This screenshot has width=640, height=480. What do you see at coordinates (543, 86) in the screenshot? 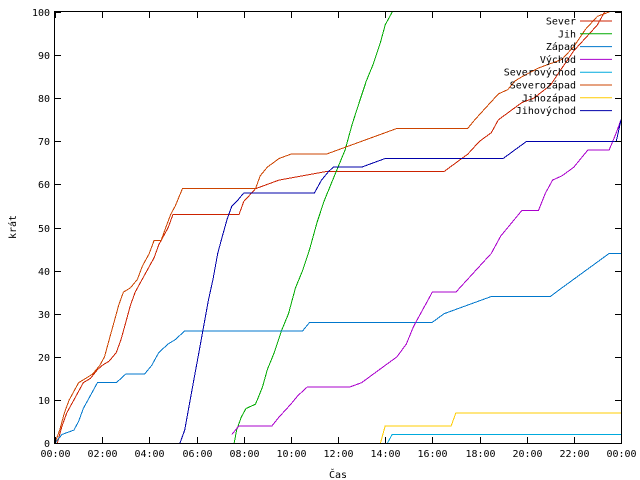
I see `legend-label: Severozápad` at bounding box center [543, 86].